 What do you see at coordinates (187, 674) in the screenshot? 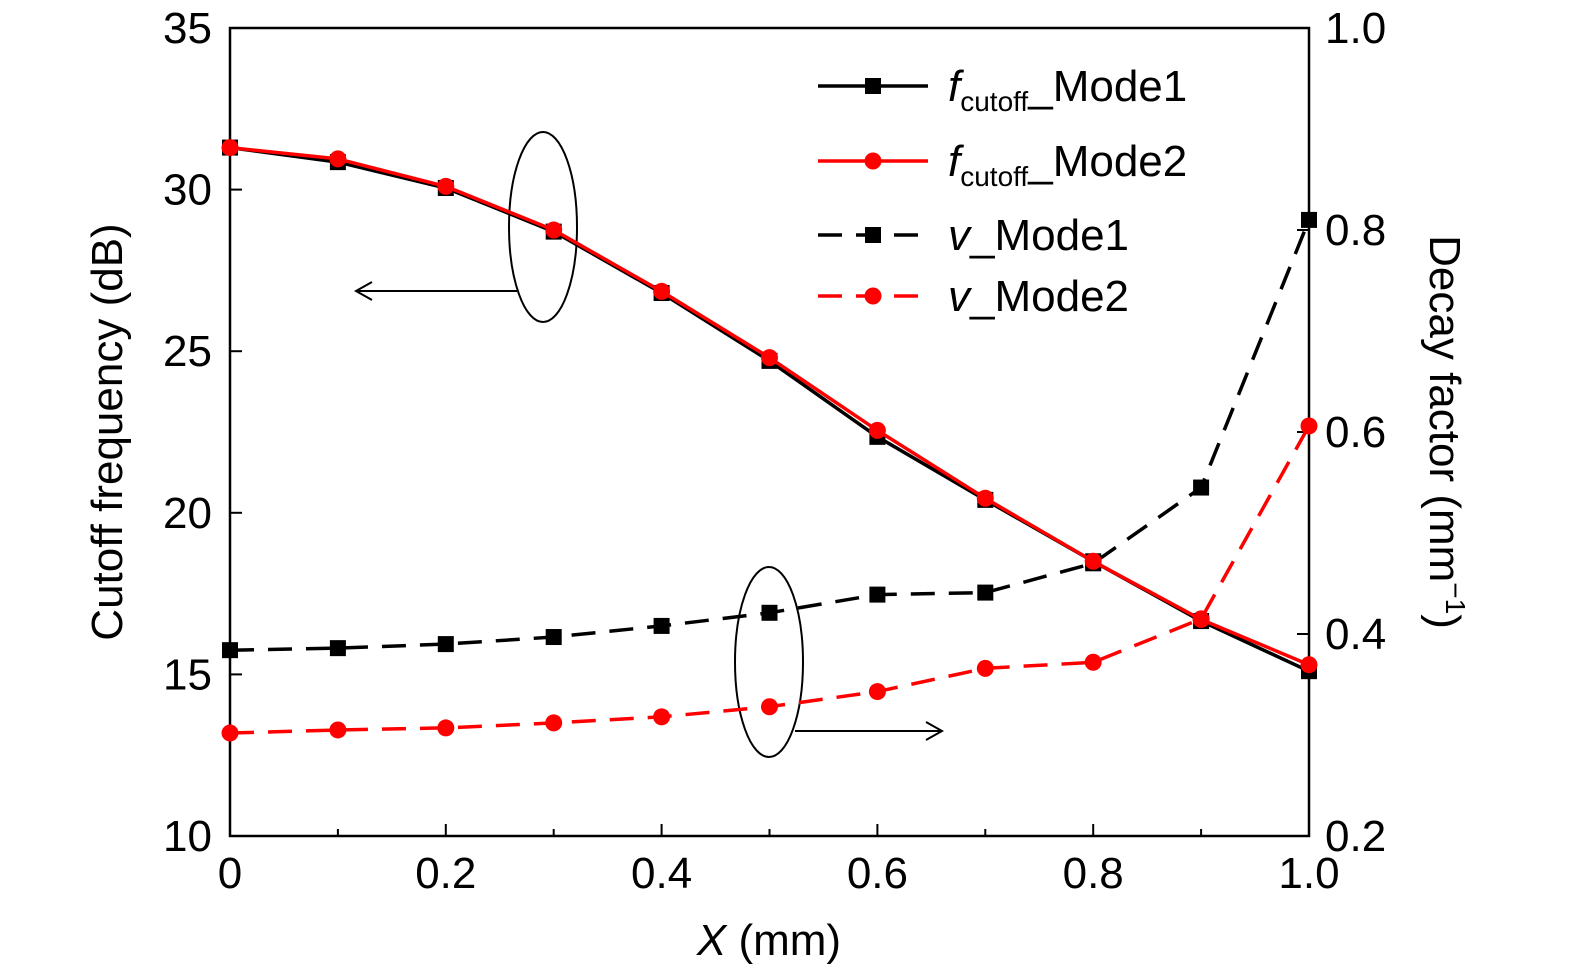
I see `y-tick-label: 15` at bounding box center [187, 674].